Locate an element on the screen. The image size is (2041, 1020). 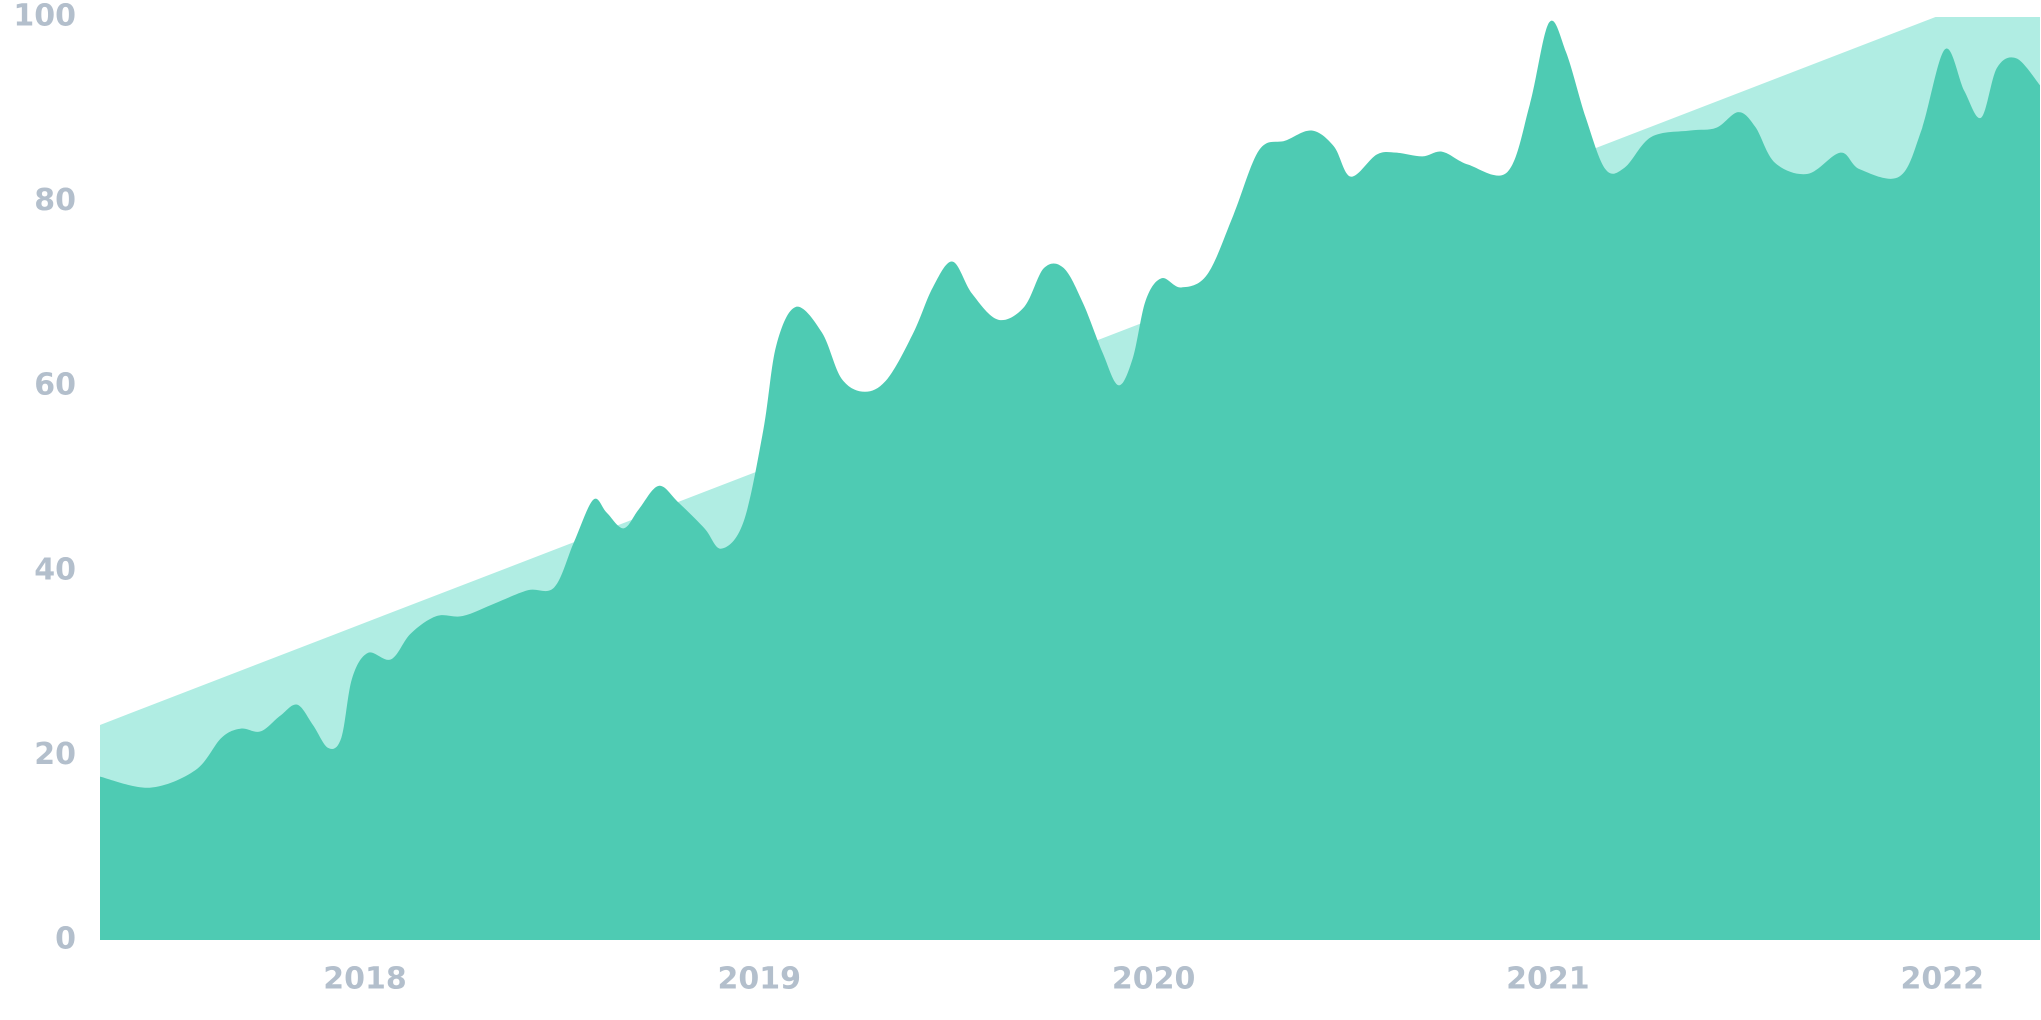
x-tick-label: 2021 is located at coordinates (1548, 979).